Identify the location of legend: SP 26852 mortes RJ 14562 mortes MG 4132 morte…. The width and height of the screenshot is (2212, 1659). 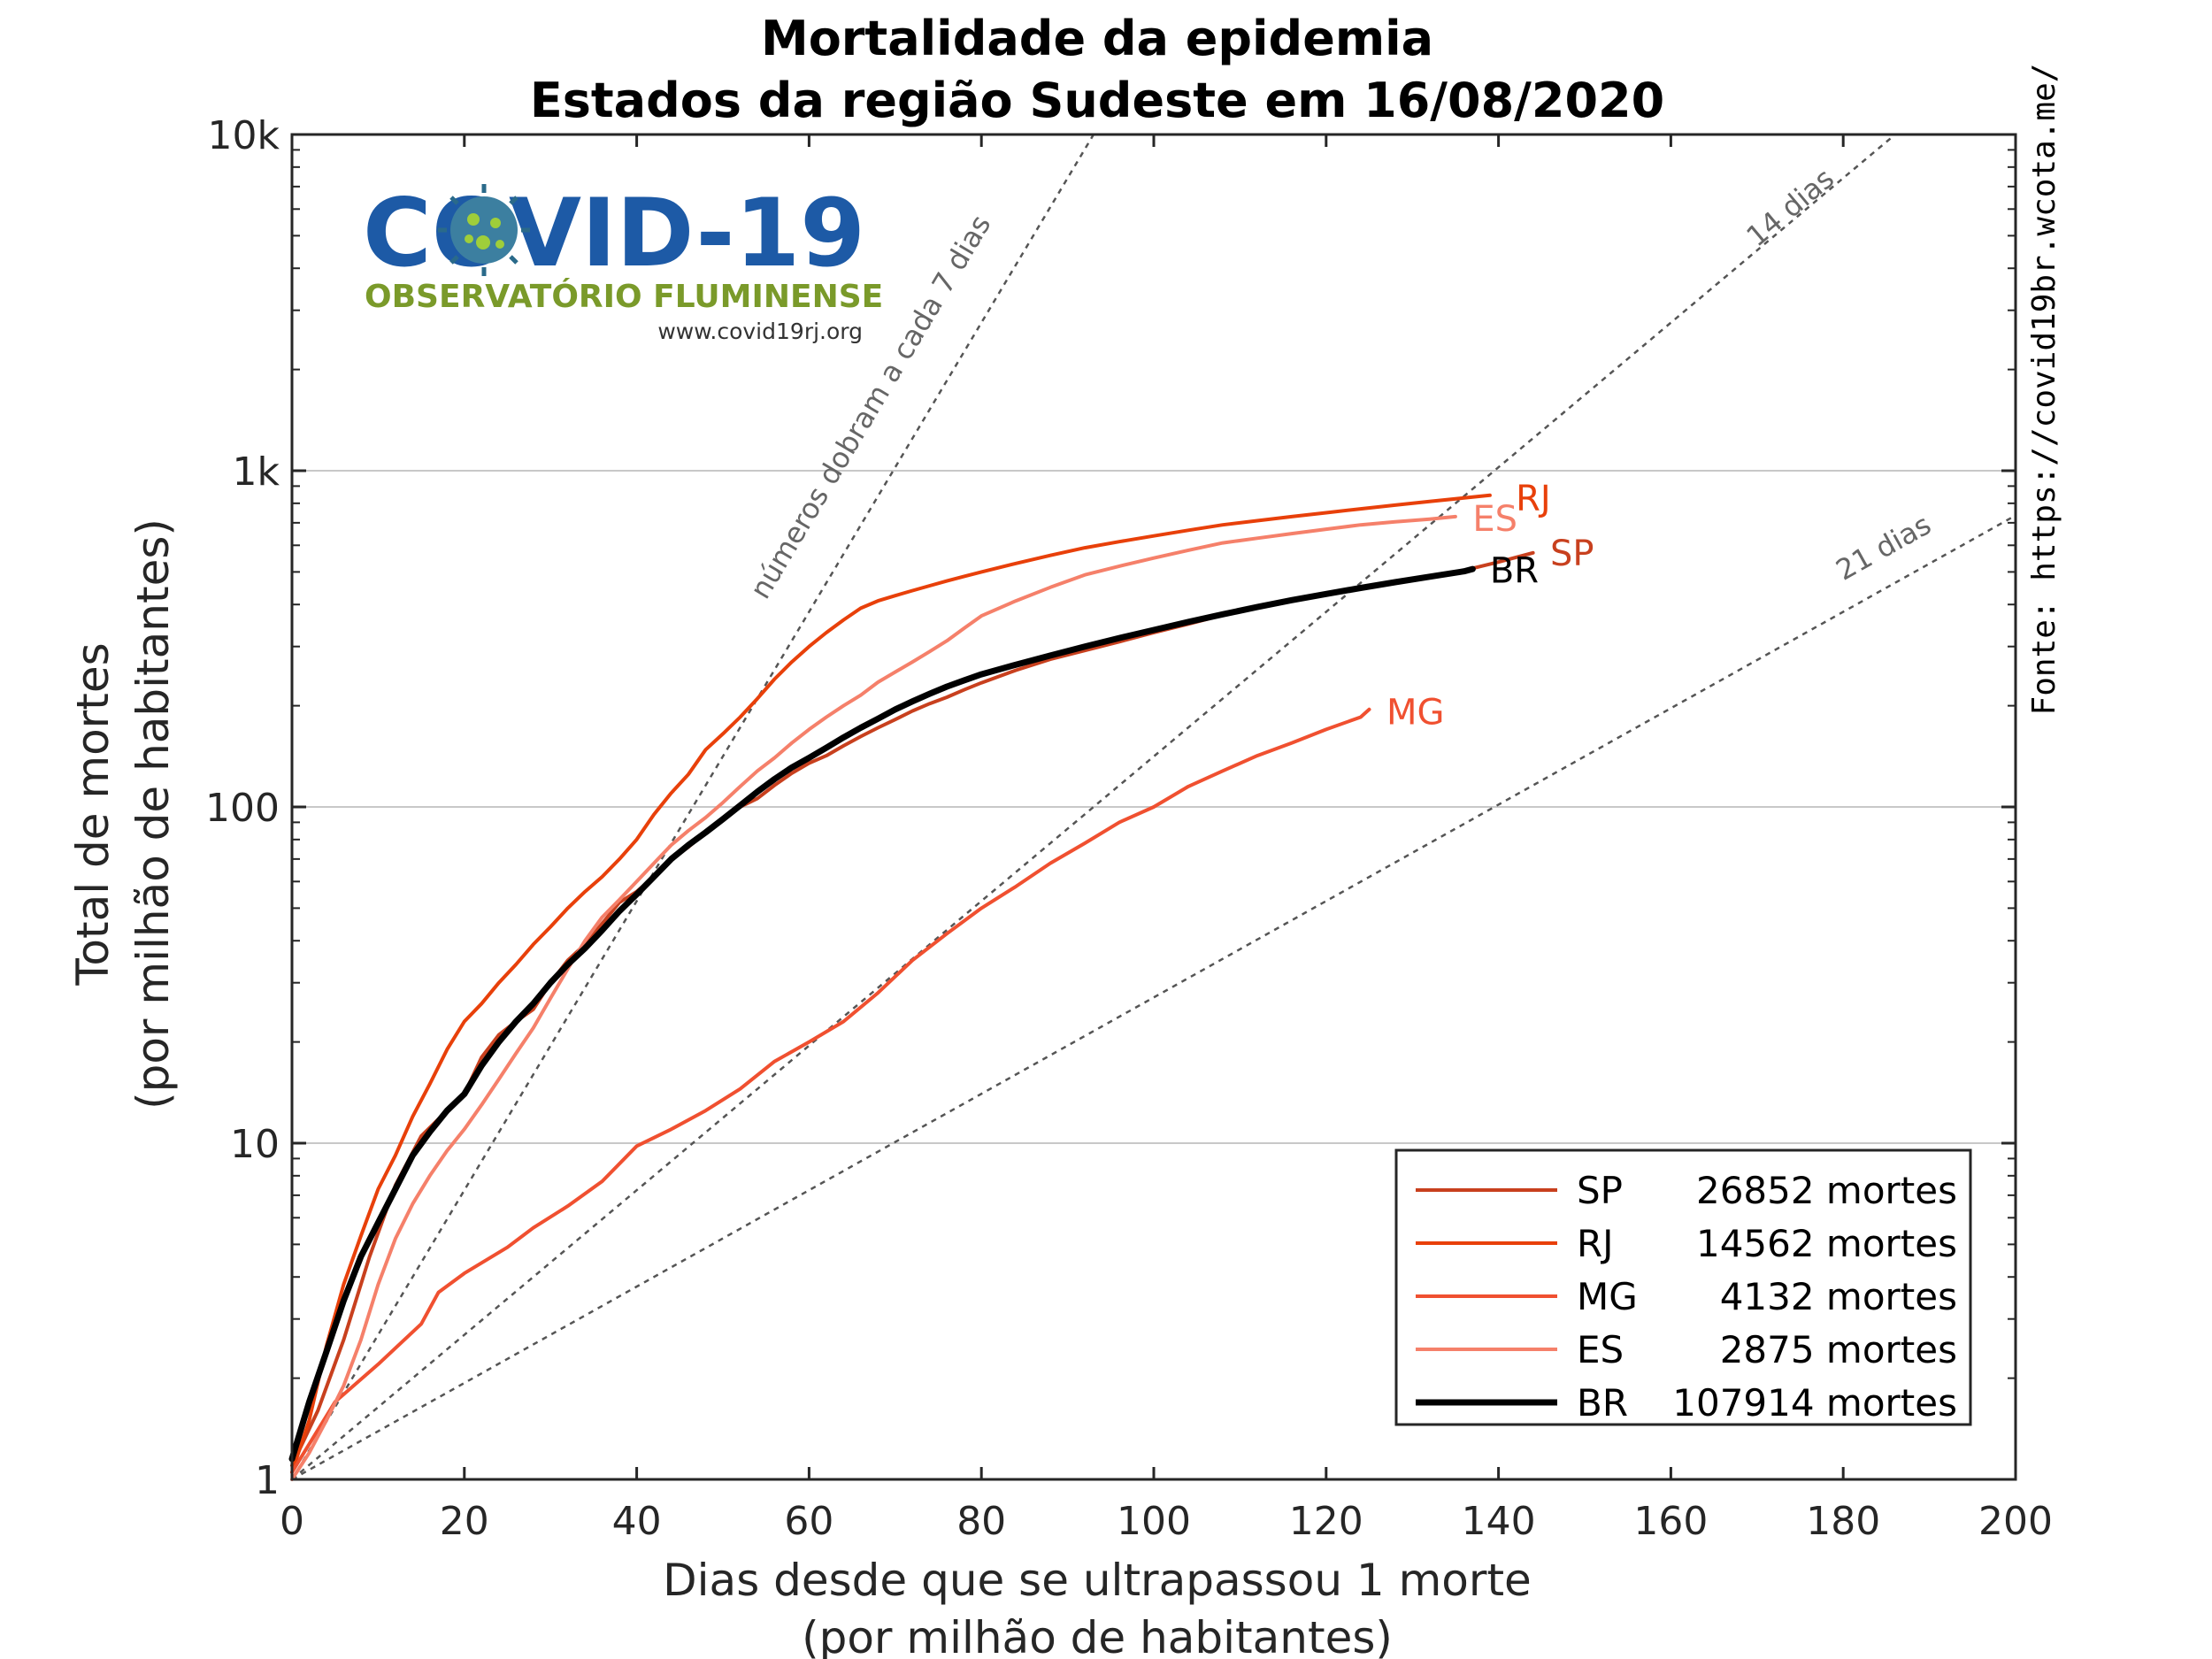
(1683, 1287).